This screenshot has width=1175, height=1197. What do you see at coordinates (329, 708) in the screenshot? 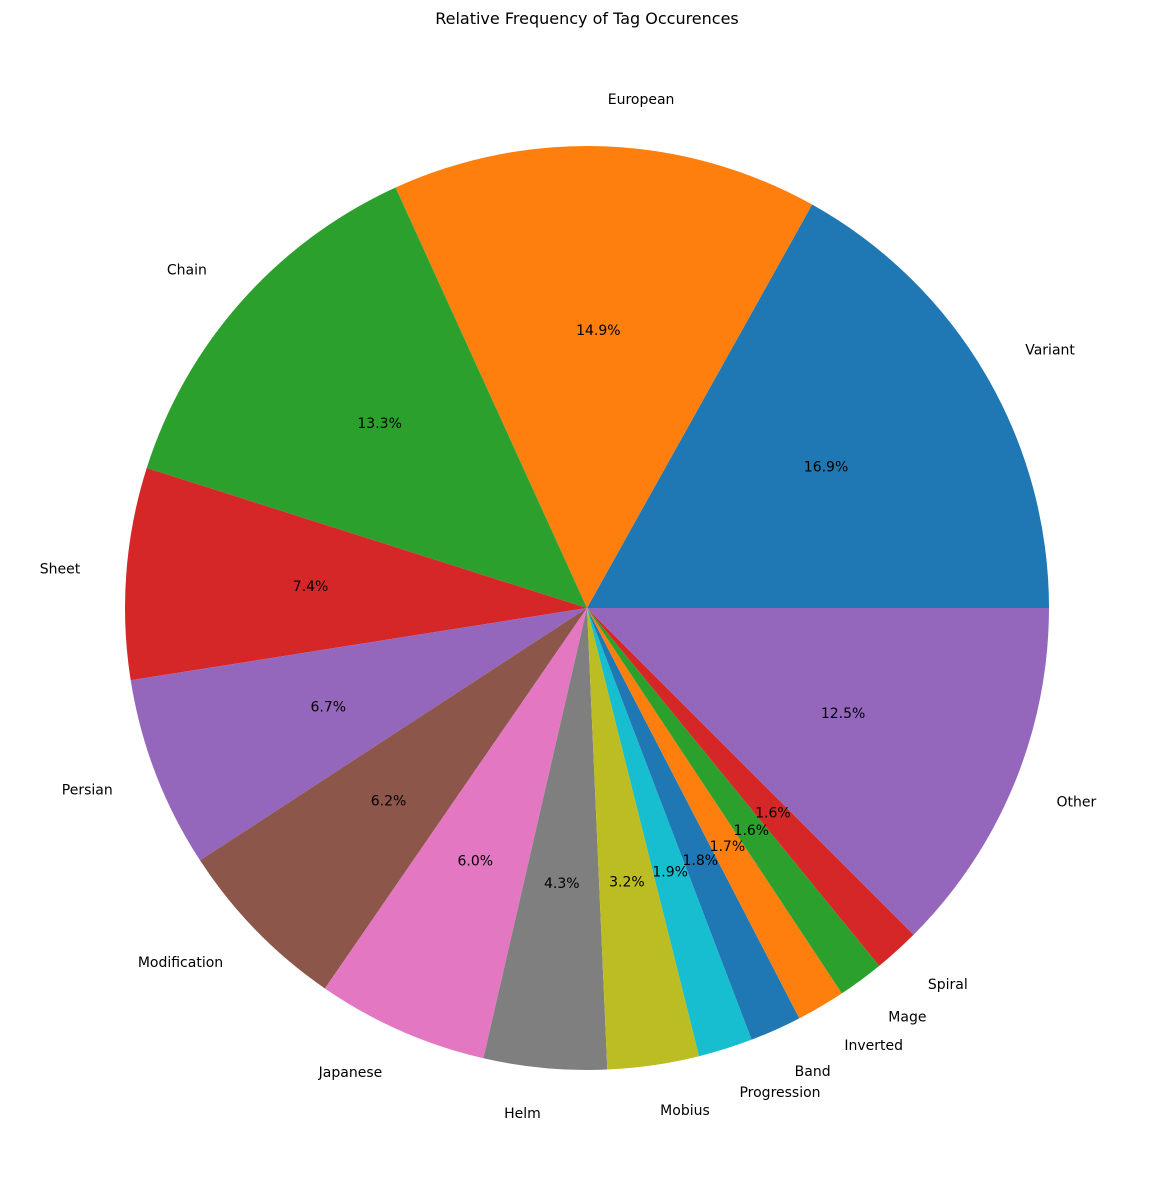
I see `percent-label-persian: 6.7%` at bounding box center [329, 708].